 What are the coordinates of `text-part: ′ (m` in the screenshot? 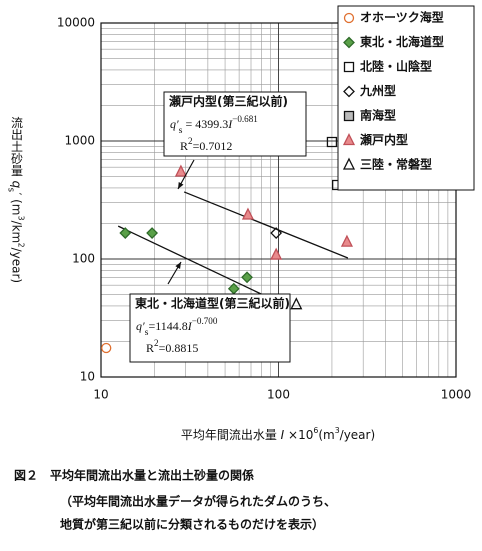 It's located at (17, 203).